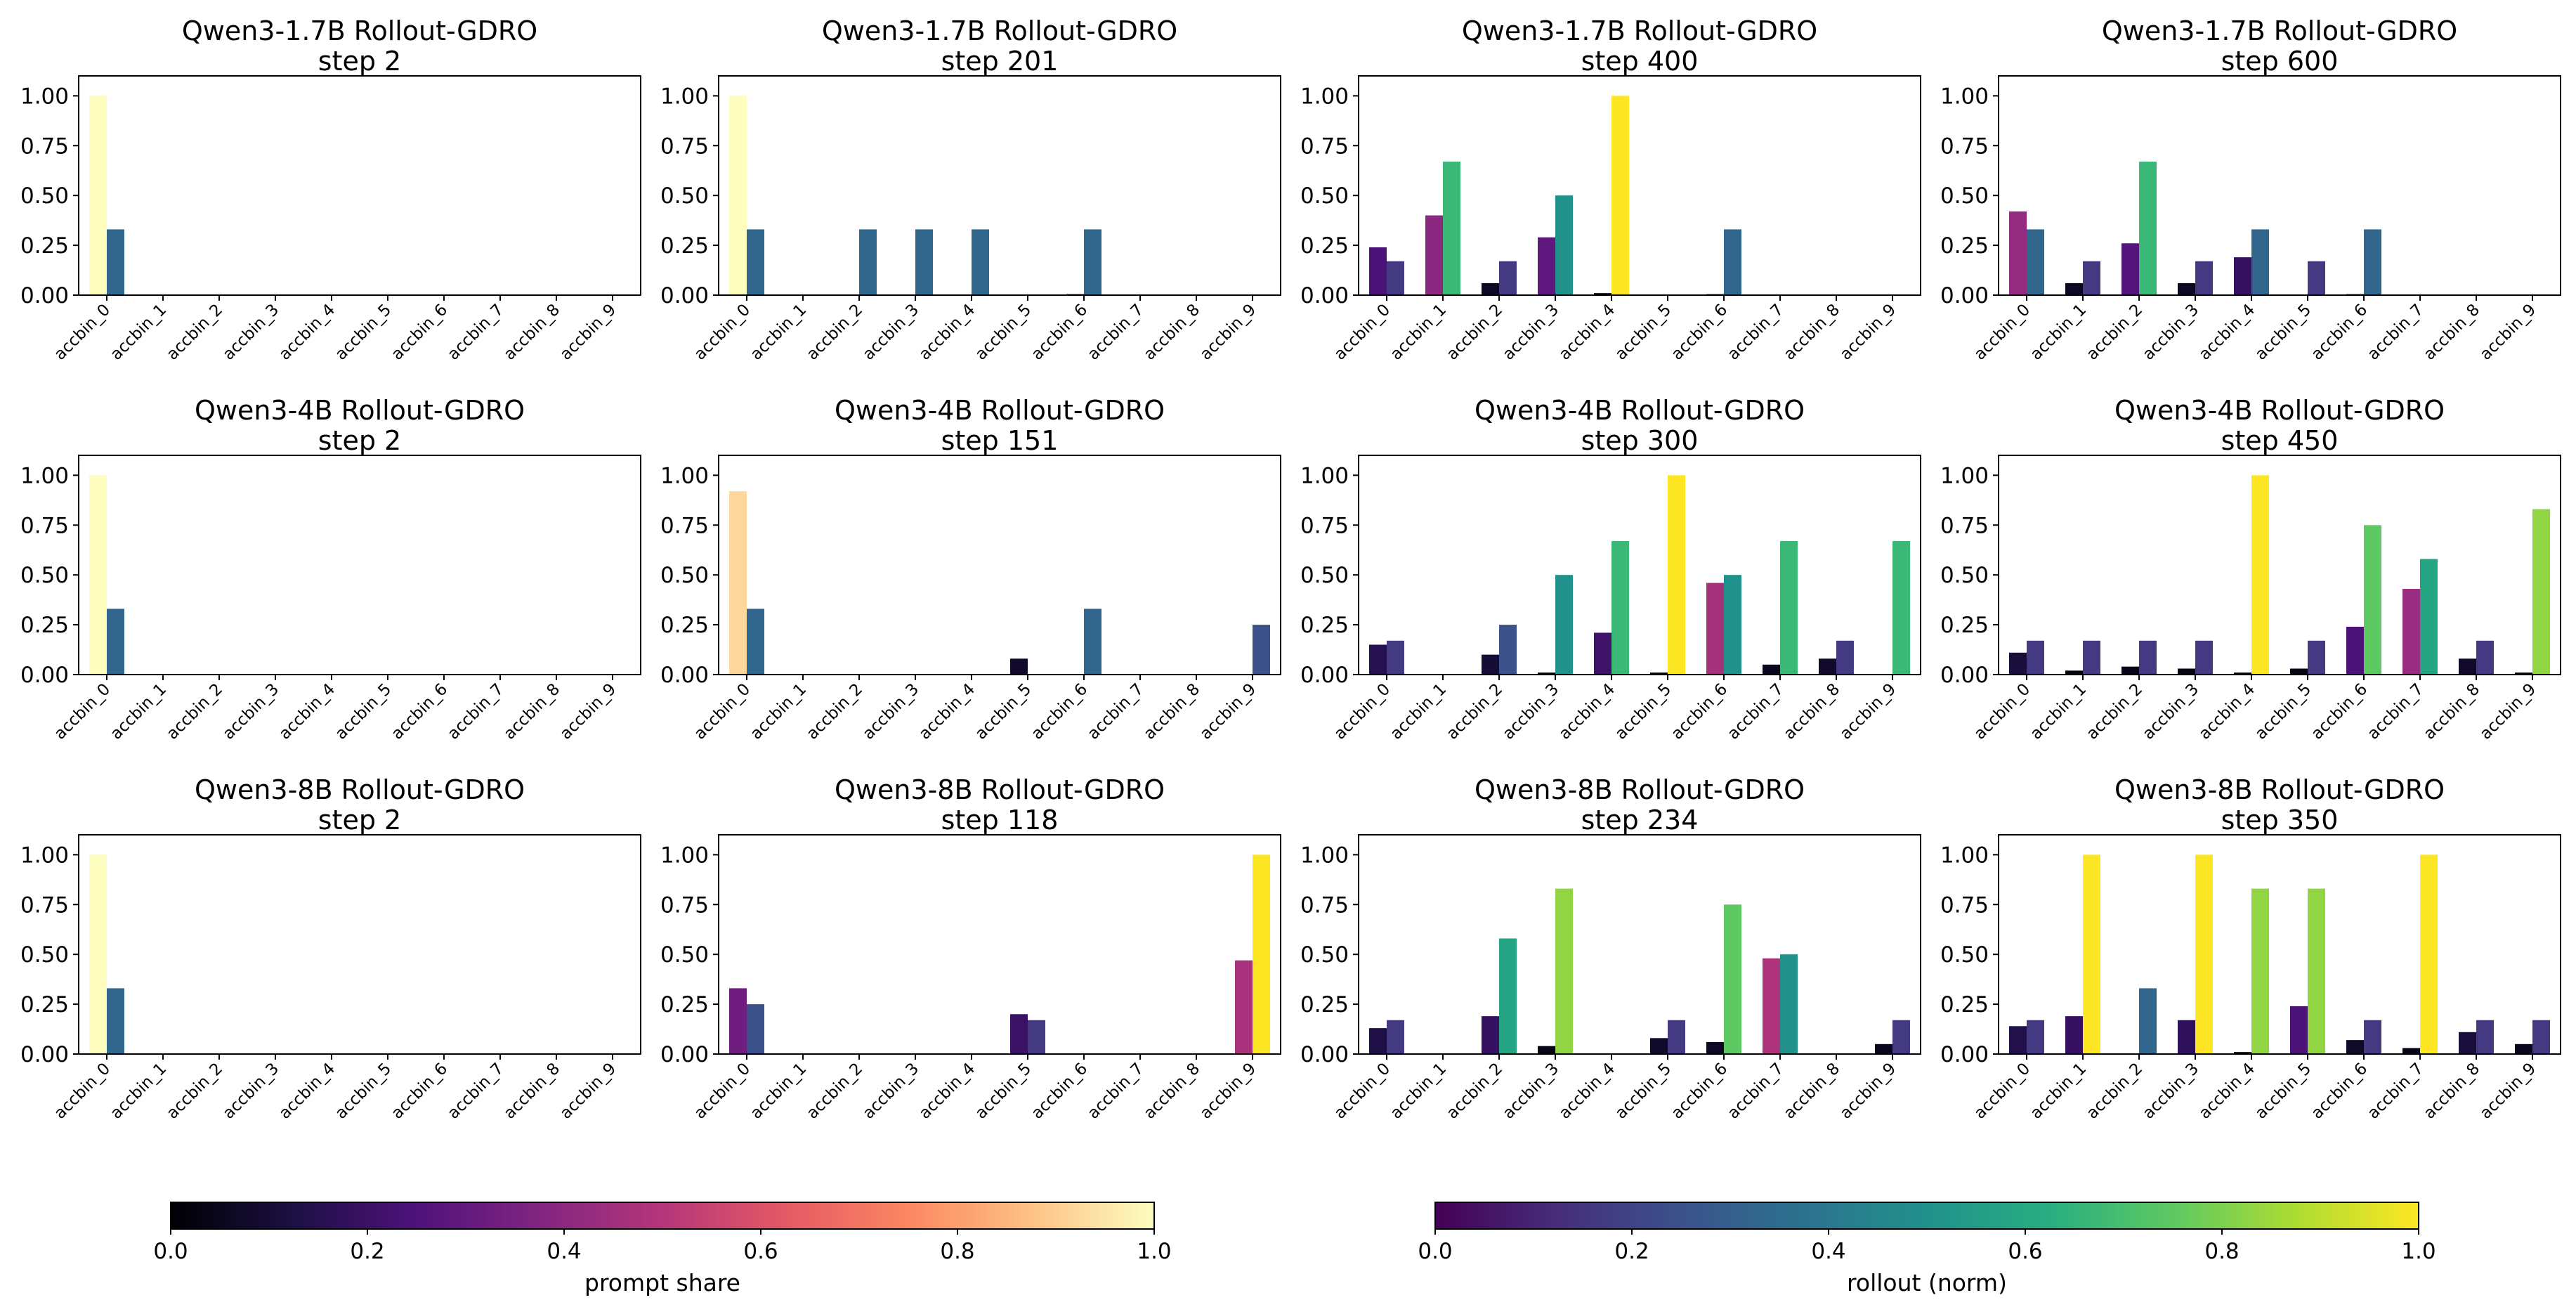 The height and width of the screenshot is (1307, 2576). What do you see at coordinates (1927, 1216) in the screenshot?
I see `colorbar-gradient` at bounding box center [1927, 1216].